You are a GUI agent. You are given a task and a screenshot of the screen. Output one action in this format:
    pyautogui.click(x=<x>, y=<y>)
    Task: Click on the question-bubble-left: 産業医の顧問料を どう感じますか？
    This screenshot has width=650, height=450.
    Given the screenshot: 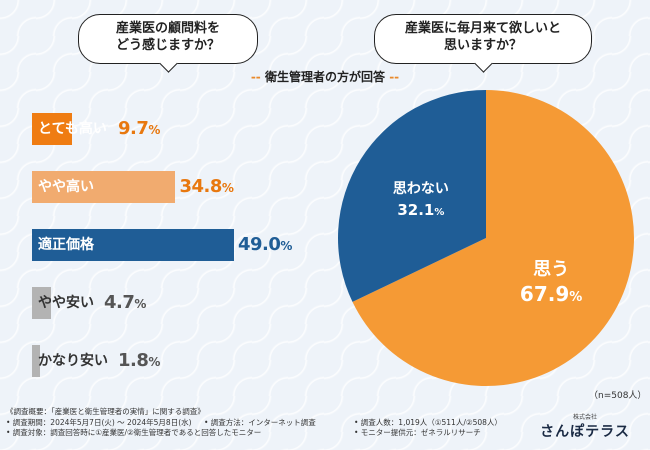 What is the action you would take?
    pyautogui.click(x=168, y=39)
    